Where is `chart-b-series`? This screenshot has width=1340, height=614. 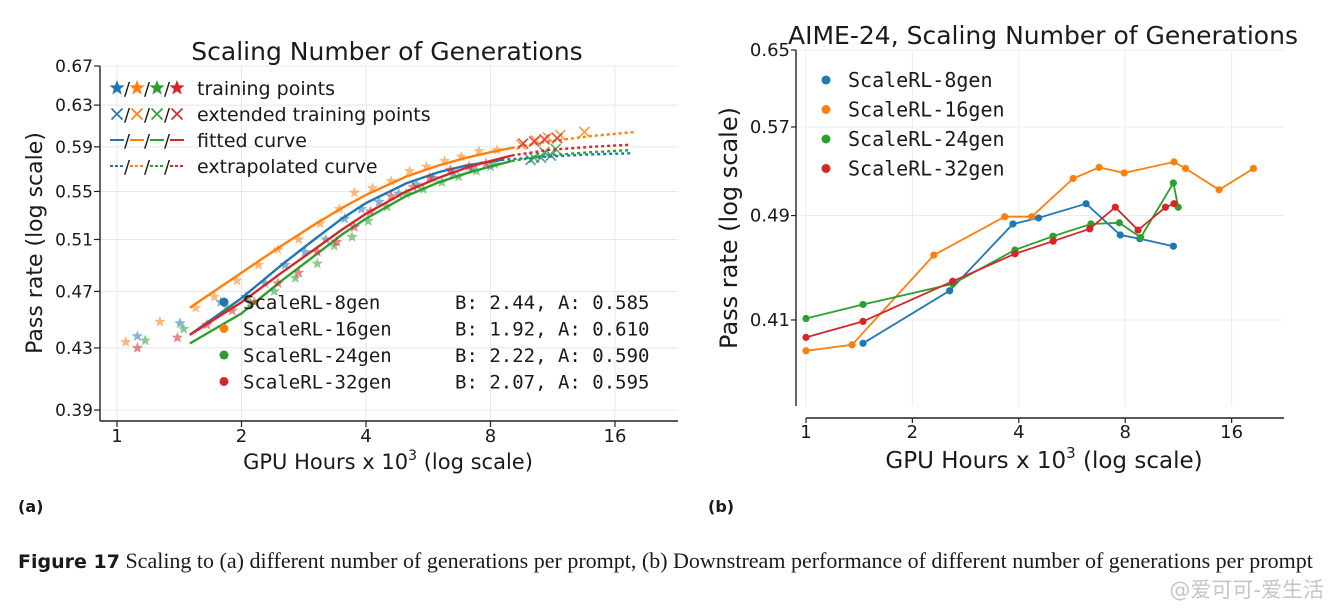 chart-b-series is located at coordinates (1030, 256).